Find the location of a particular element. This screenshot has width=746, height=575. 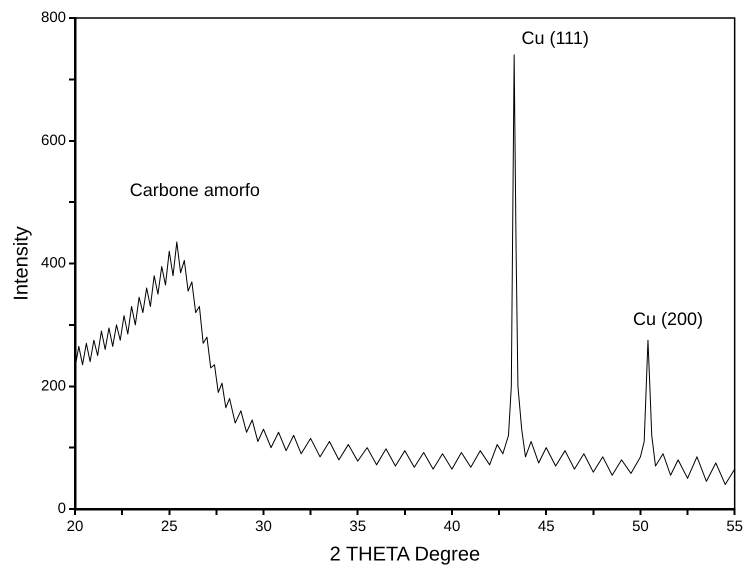

y-tick-label: 600 is located at coordinates (53, 140).